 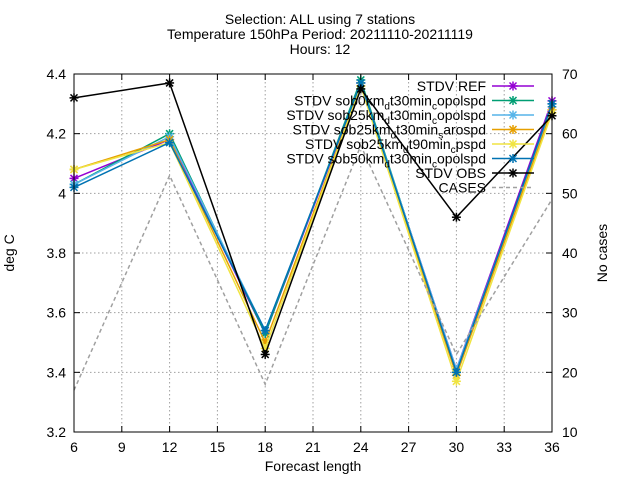 What do you see at coordinates (57, 432) in the screenshot?
I see `y-tick-label: 3.2` at bounding box center [57, 432].